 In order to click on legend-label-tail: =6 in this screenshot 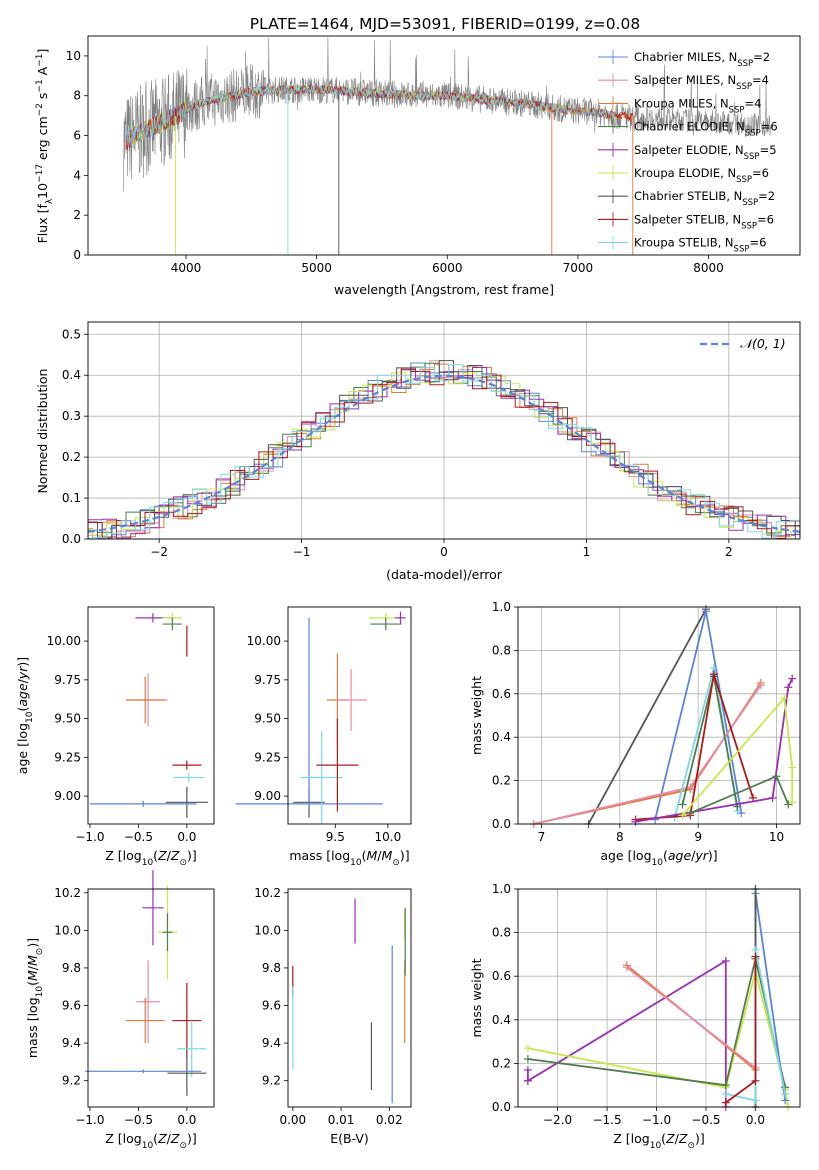, I will do `click(760, 173)`.